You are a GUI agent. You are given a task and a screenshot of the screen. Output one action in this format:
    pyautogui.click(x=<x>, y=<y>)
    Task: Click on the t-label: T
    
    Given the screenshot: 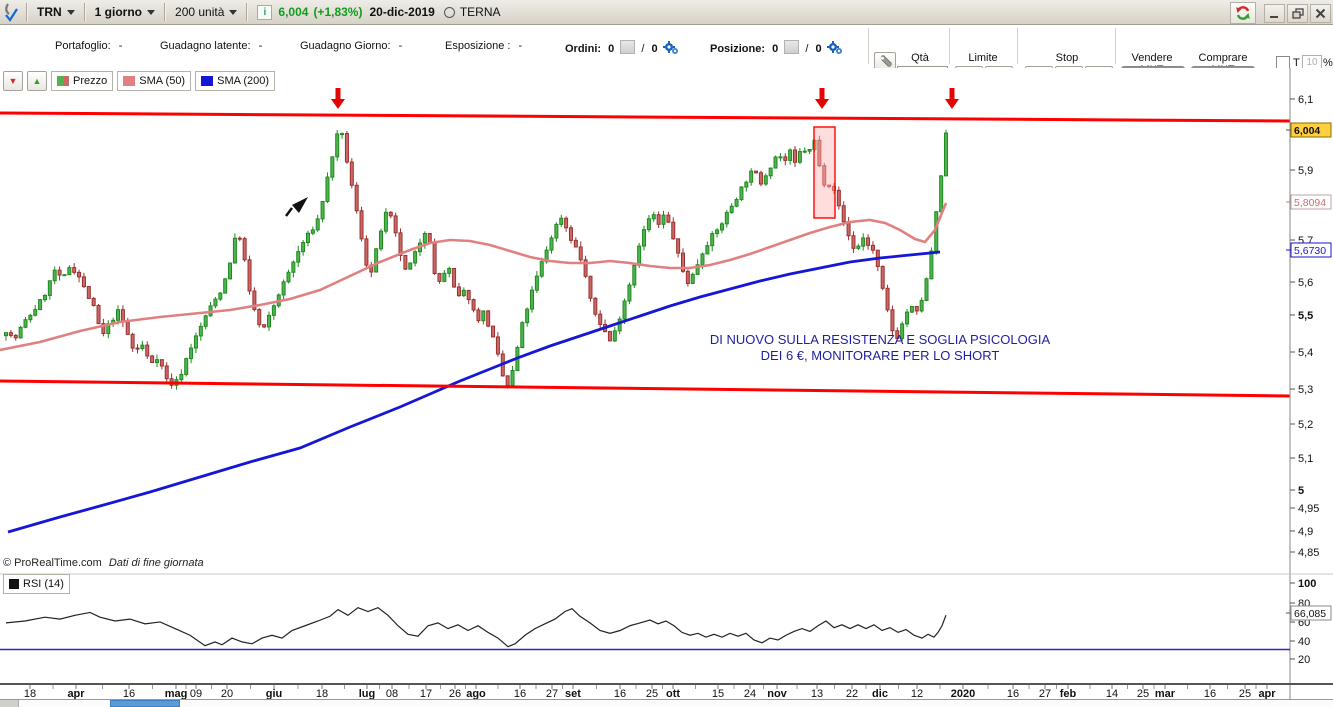 What is the action you would take?
    pyautogui.click(x=1296, y=63)
    